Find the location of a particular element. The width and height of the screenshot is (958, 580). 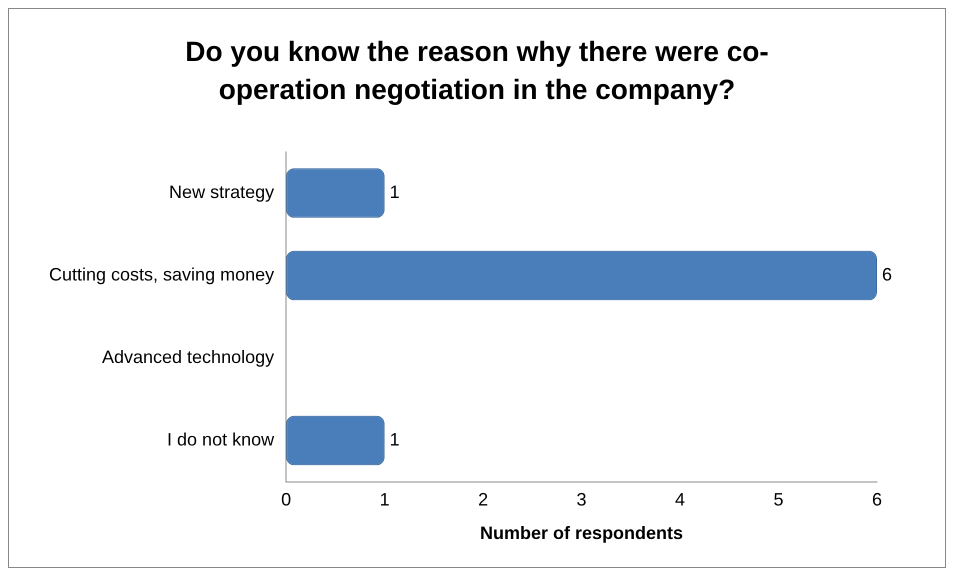

x-tick-label: 1 is located at coordinates (385, 500).